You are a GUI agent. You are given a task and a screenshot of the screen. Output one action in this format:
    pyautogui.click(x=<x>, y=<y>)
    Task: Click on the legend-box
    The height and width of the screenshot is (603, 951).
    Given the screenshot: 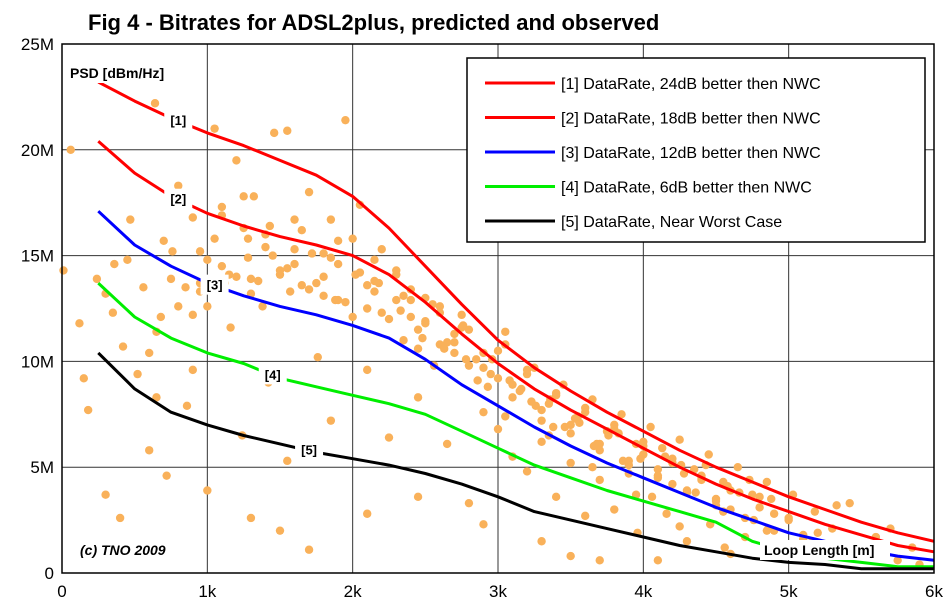 What is the action you would take?
    pyautogui.click(x=696, y=150)
    